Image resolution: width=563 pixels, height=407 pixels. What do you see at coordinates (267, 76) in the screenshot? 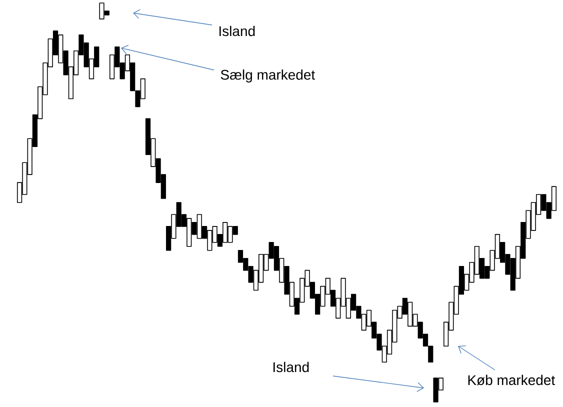
I see `annotation: Sælg markedet` at bounding box center [267, 76].